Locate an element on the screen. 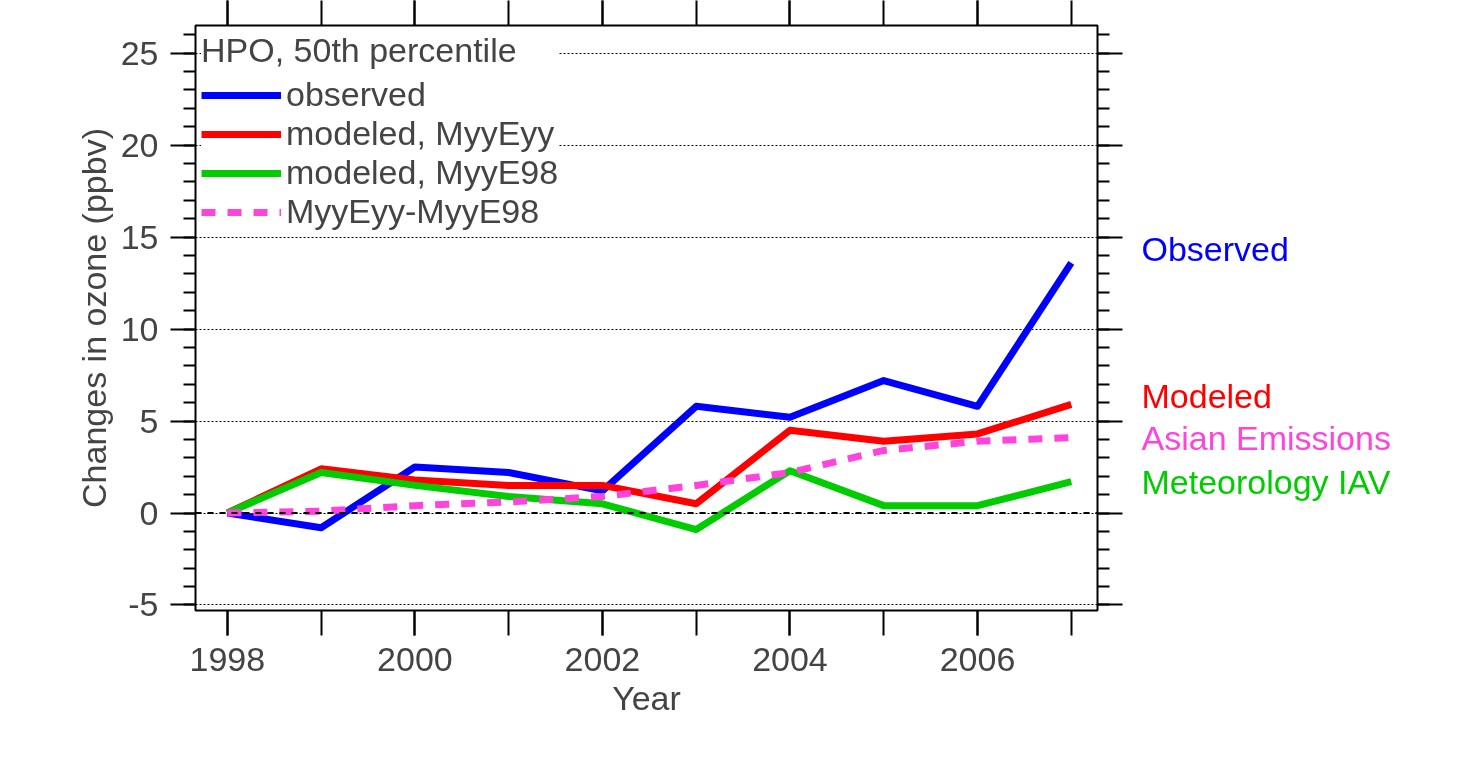  legend-label: modeled, MyyE98 is located at coordinates (422, 172).